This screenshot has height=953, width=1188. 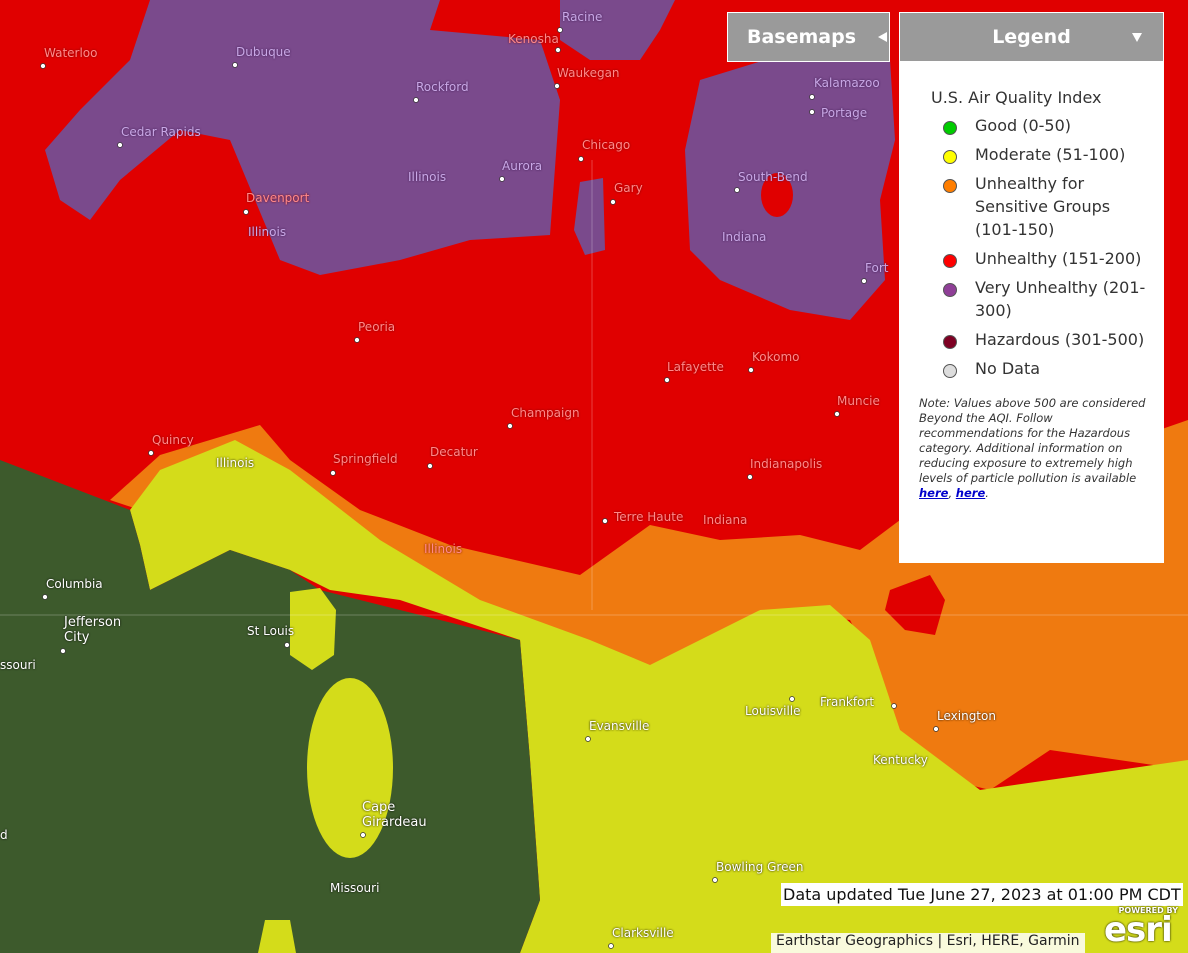 What do you see at coordinates (18, 665) in the screenshot?
I see `place-label: ssouri` at bounding box center [18, 665].